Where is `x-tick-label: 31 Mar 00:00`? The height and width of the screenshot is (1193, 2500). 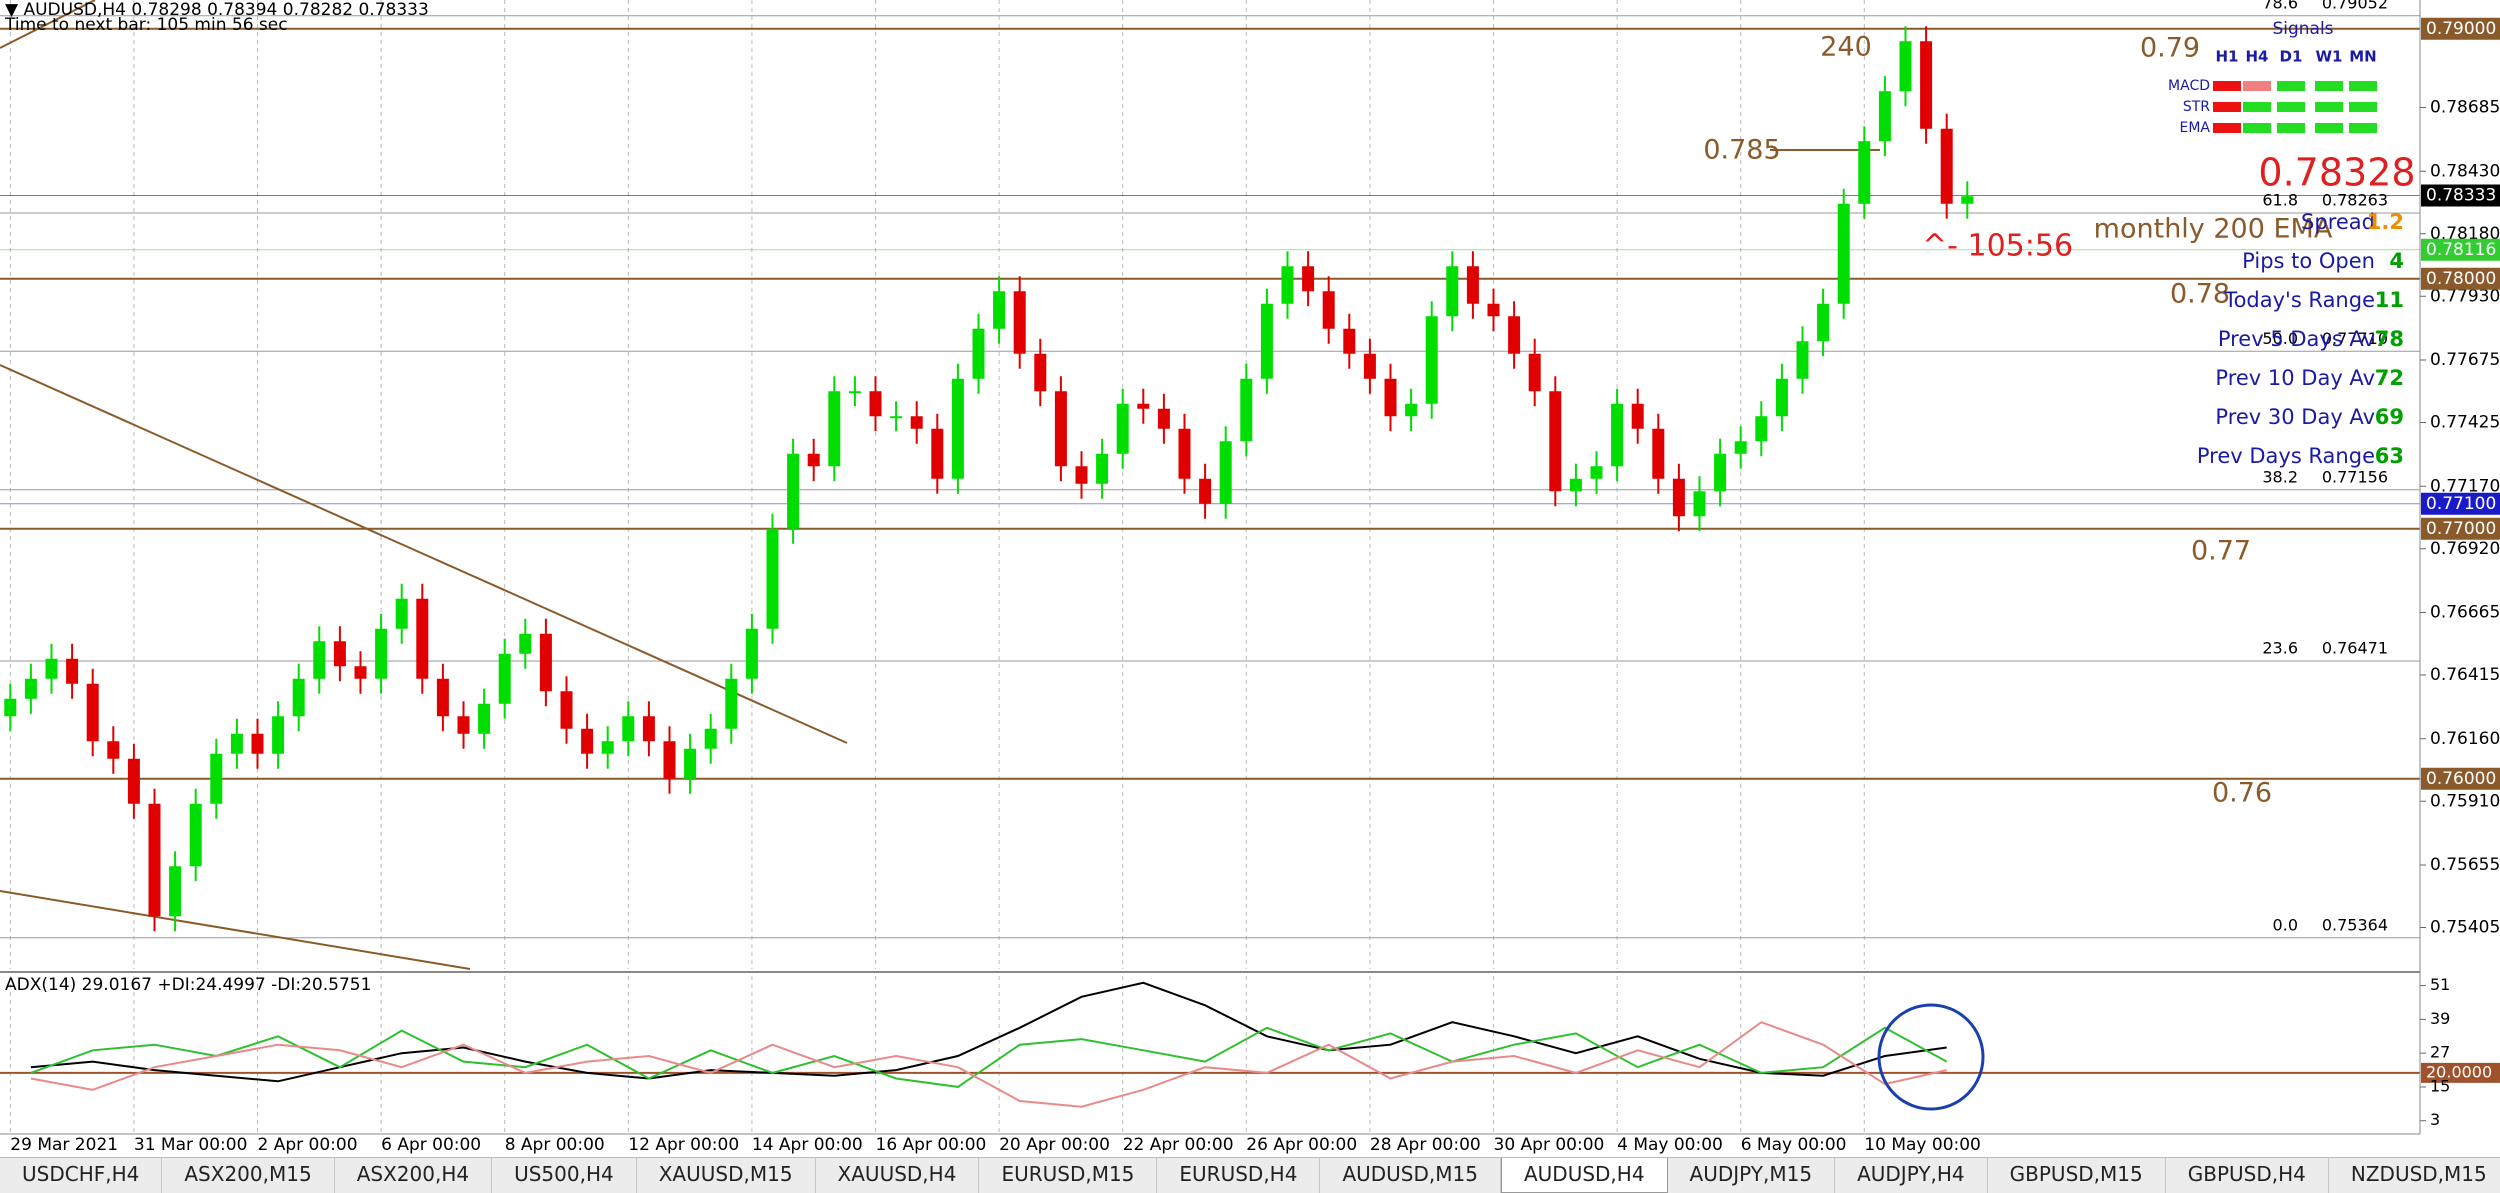 x-tick-label: 31 Mar 00:00 is located at coordinates (191, 1145).